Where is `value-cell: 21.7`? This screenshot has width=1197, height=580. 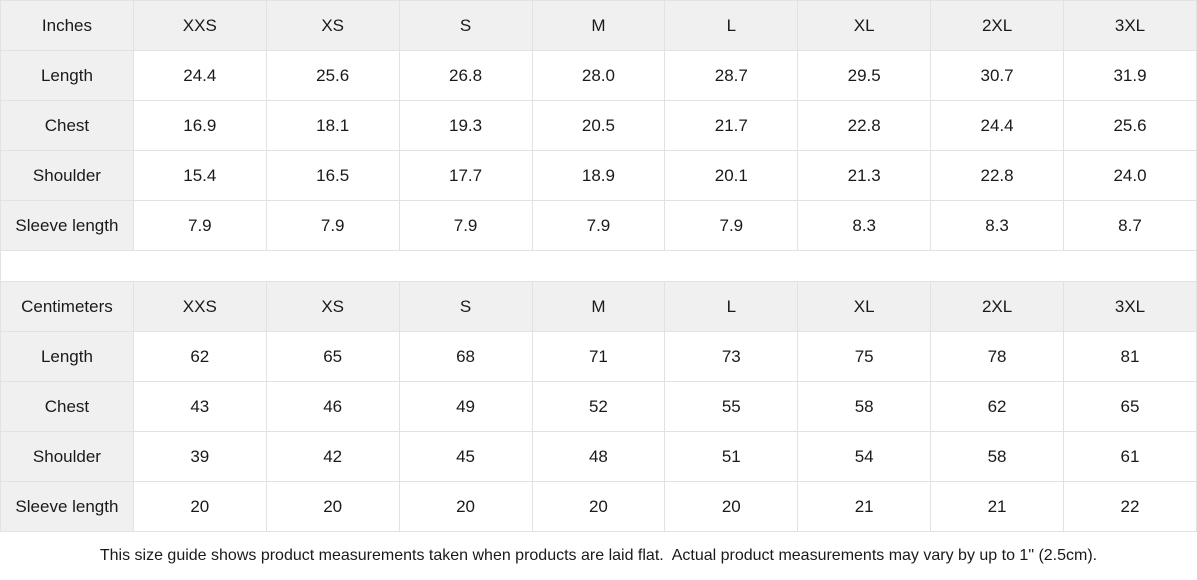
value-cell: 21.7 is located at coordinates (731, 125).